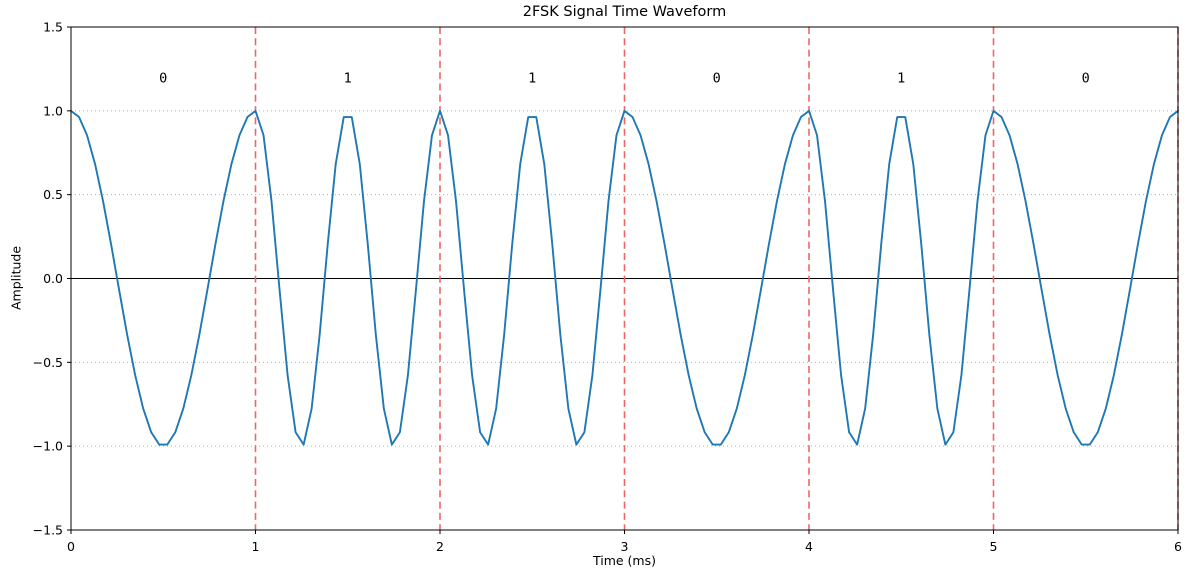 The width and height of the screenshot is (1189, 574). I want to click on x-axis-label: Time (ms), so click(624, 560).